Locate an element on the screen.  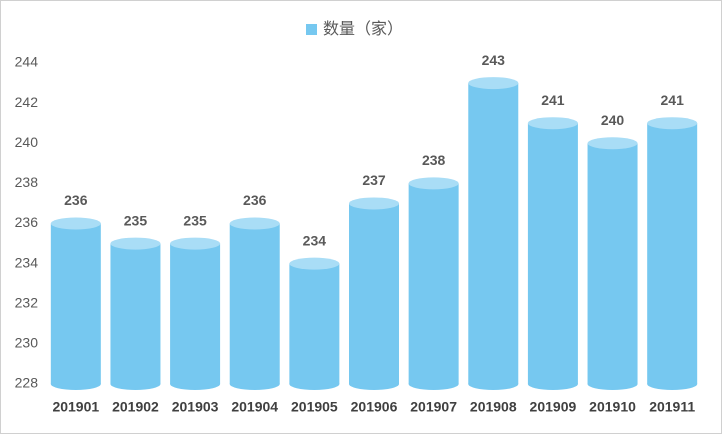
y-tick-label: 228 is located at coordinates (27, 383).